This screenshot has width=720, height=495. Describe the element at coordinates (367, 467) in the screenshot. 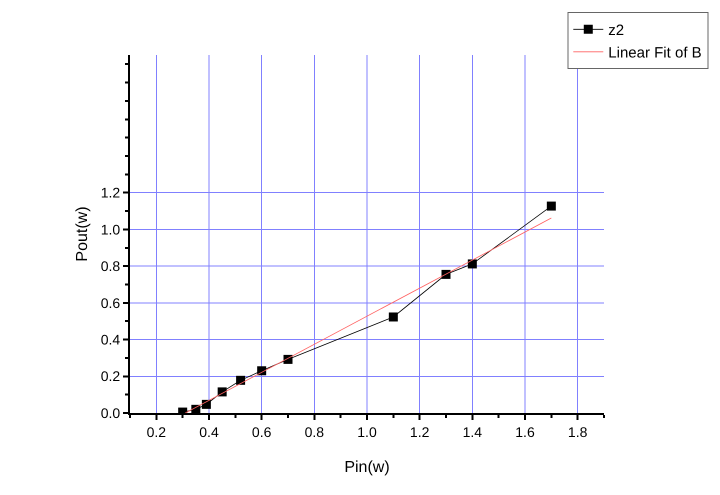

I see `x-axis-title: Pin(w)` at that location.